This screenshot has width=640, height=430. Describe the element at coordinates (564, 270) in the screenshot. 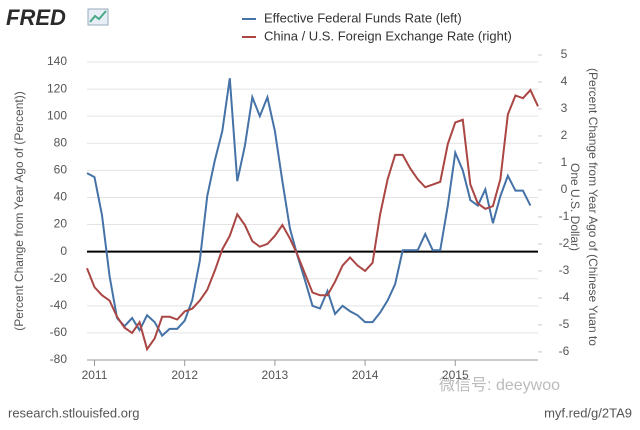

I see `y2-tick-label: -3` at that location.